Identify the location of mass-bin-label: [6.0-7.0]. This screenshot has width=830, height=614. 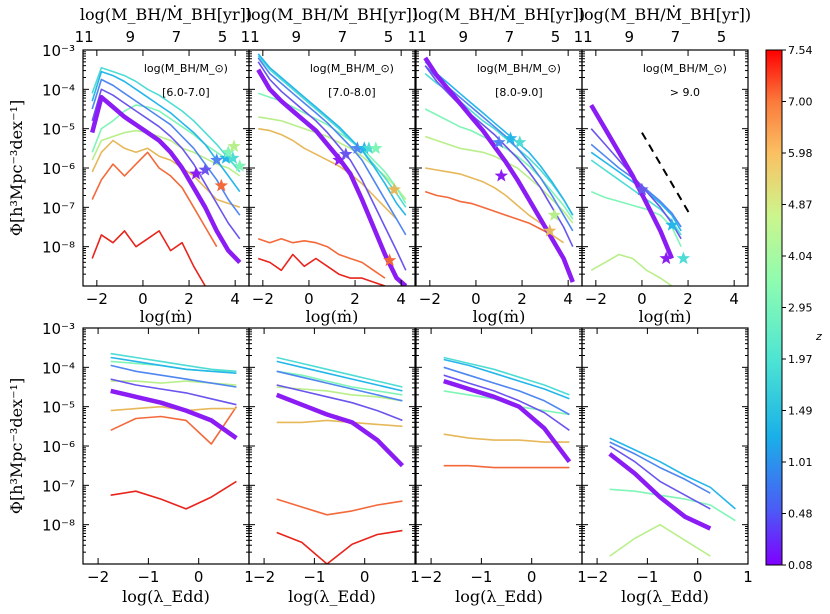
(186, 92).